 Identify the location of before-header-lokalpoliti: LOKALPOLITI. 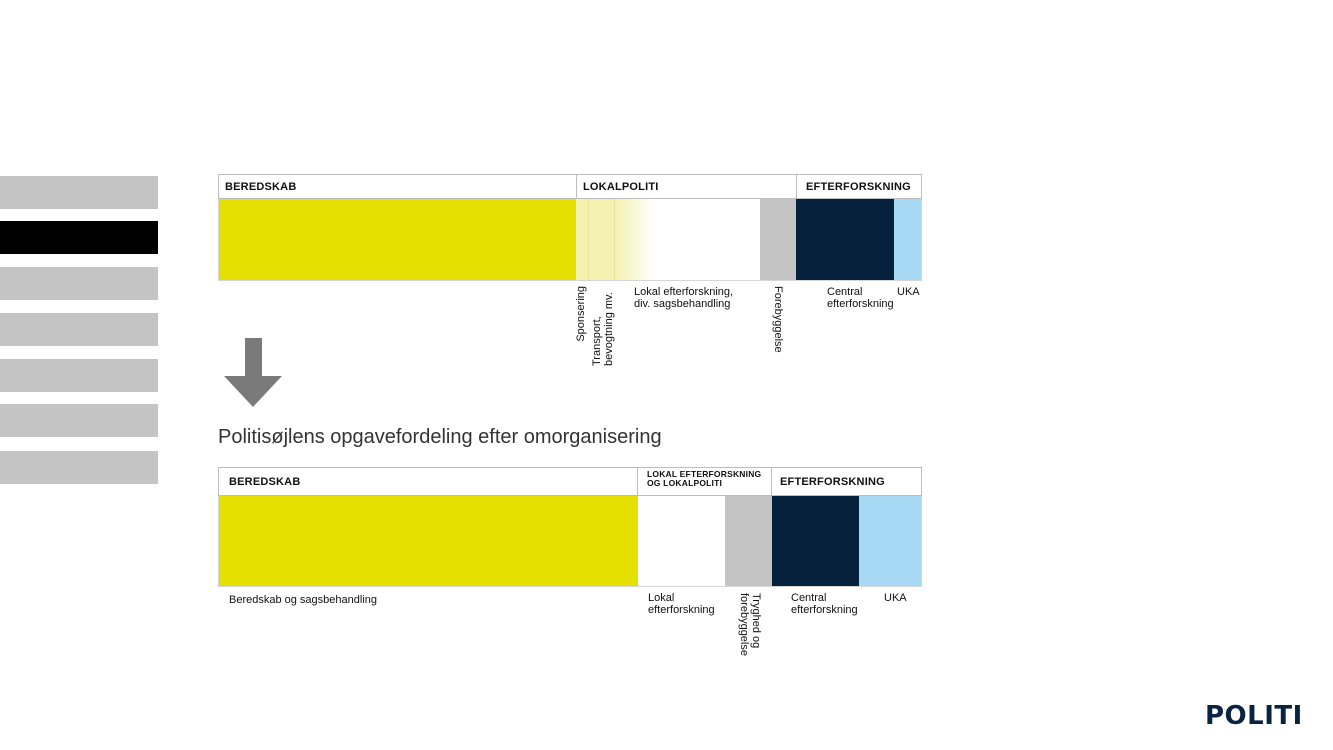
(686, 186).